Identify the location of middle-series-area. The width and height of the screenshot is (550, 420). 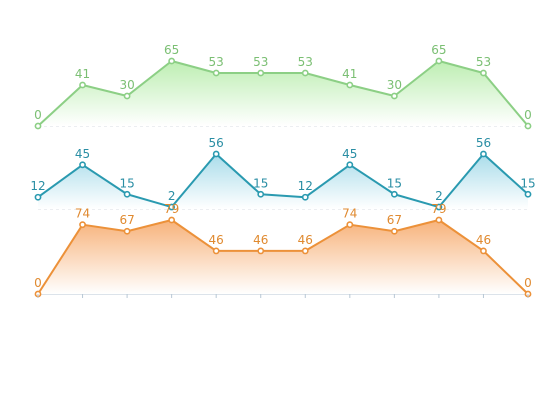
(283, 181).